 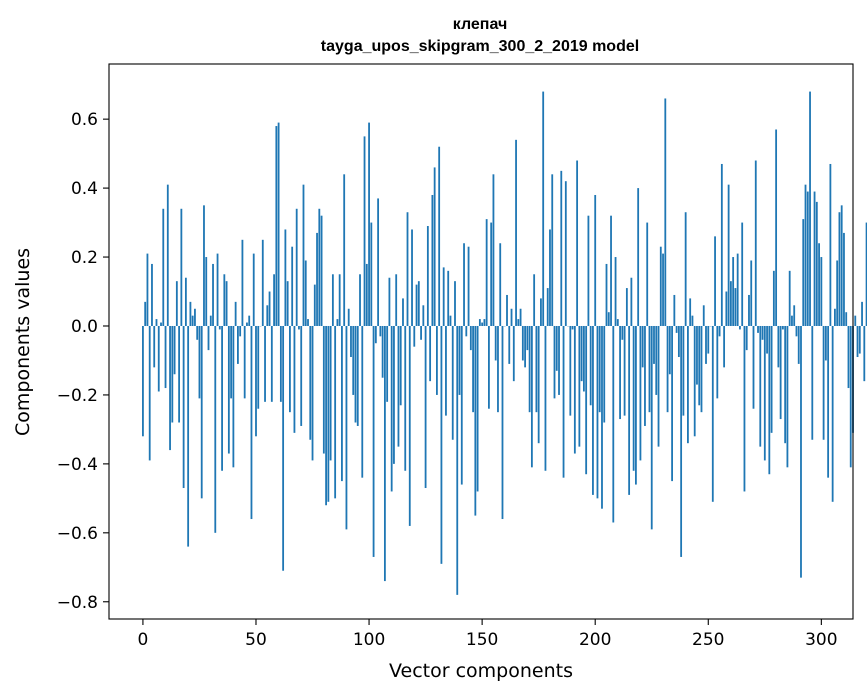 I want to click on y-tick-label: −0.6, so click(x=77, y=534).